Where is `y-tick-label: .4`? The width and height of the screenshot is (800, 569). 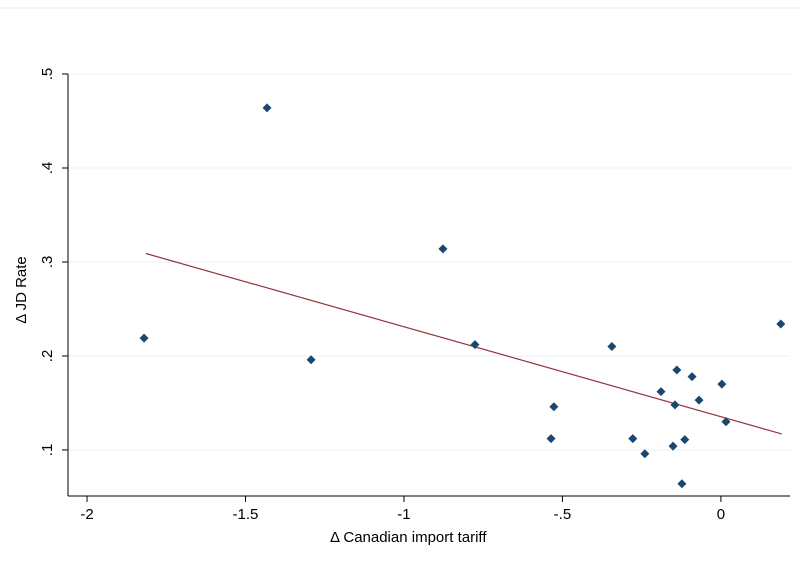
y-tick-label: .4 is located at coordinates (47, 168).